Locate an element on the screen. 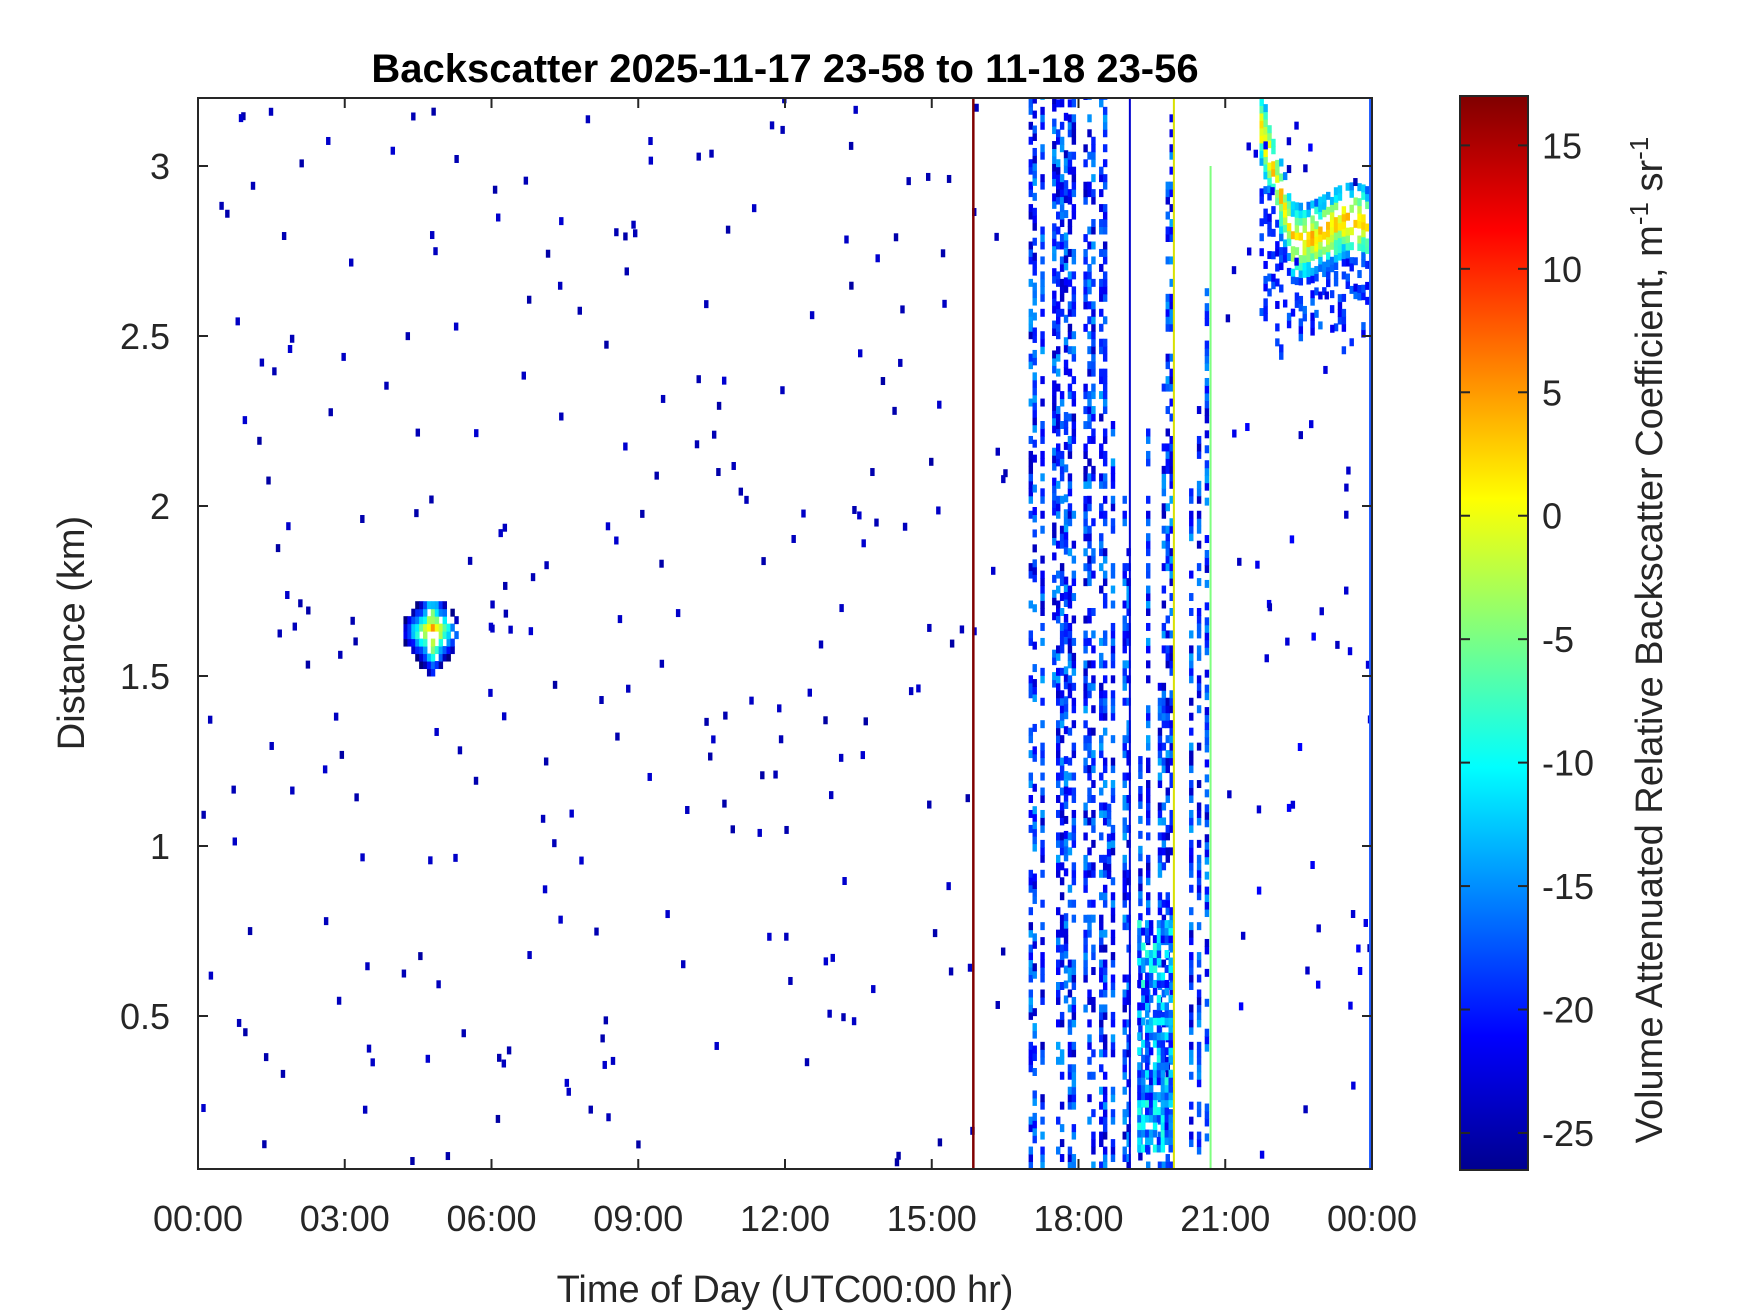  colorbar-tick-label: 5 is located at coordinates (1552, 392).